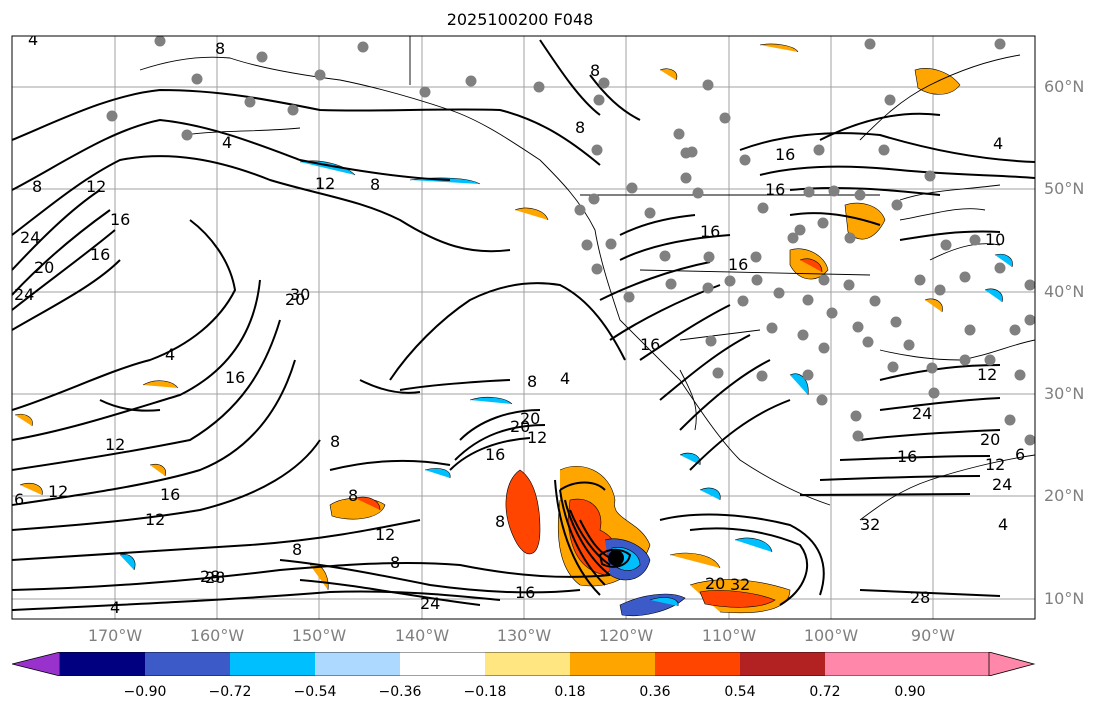 The width and height of the screenshot is (1105, 712). Describe the element at coordinates (1064, 291) in the screenshot. I see `lat-label-40n: 40°N` at that location.